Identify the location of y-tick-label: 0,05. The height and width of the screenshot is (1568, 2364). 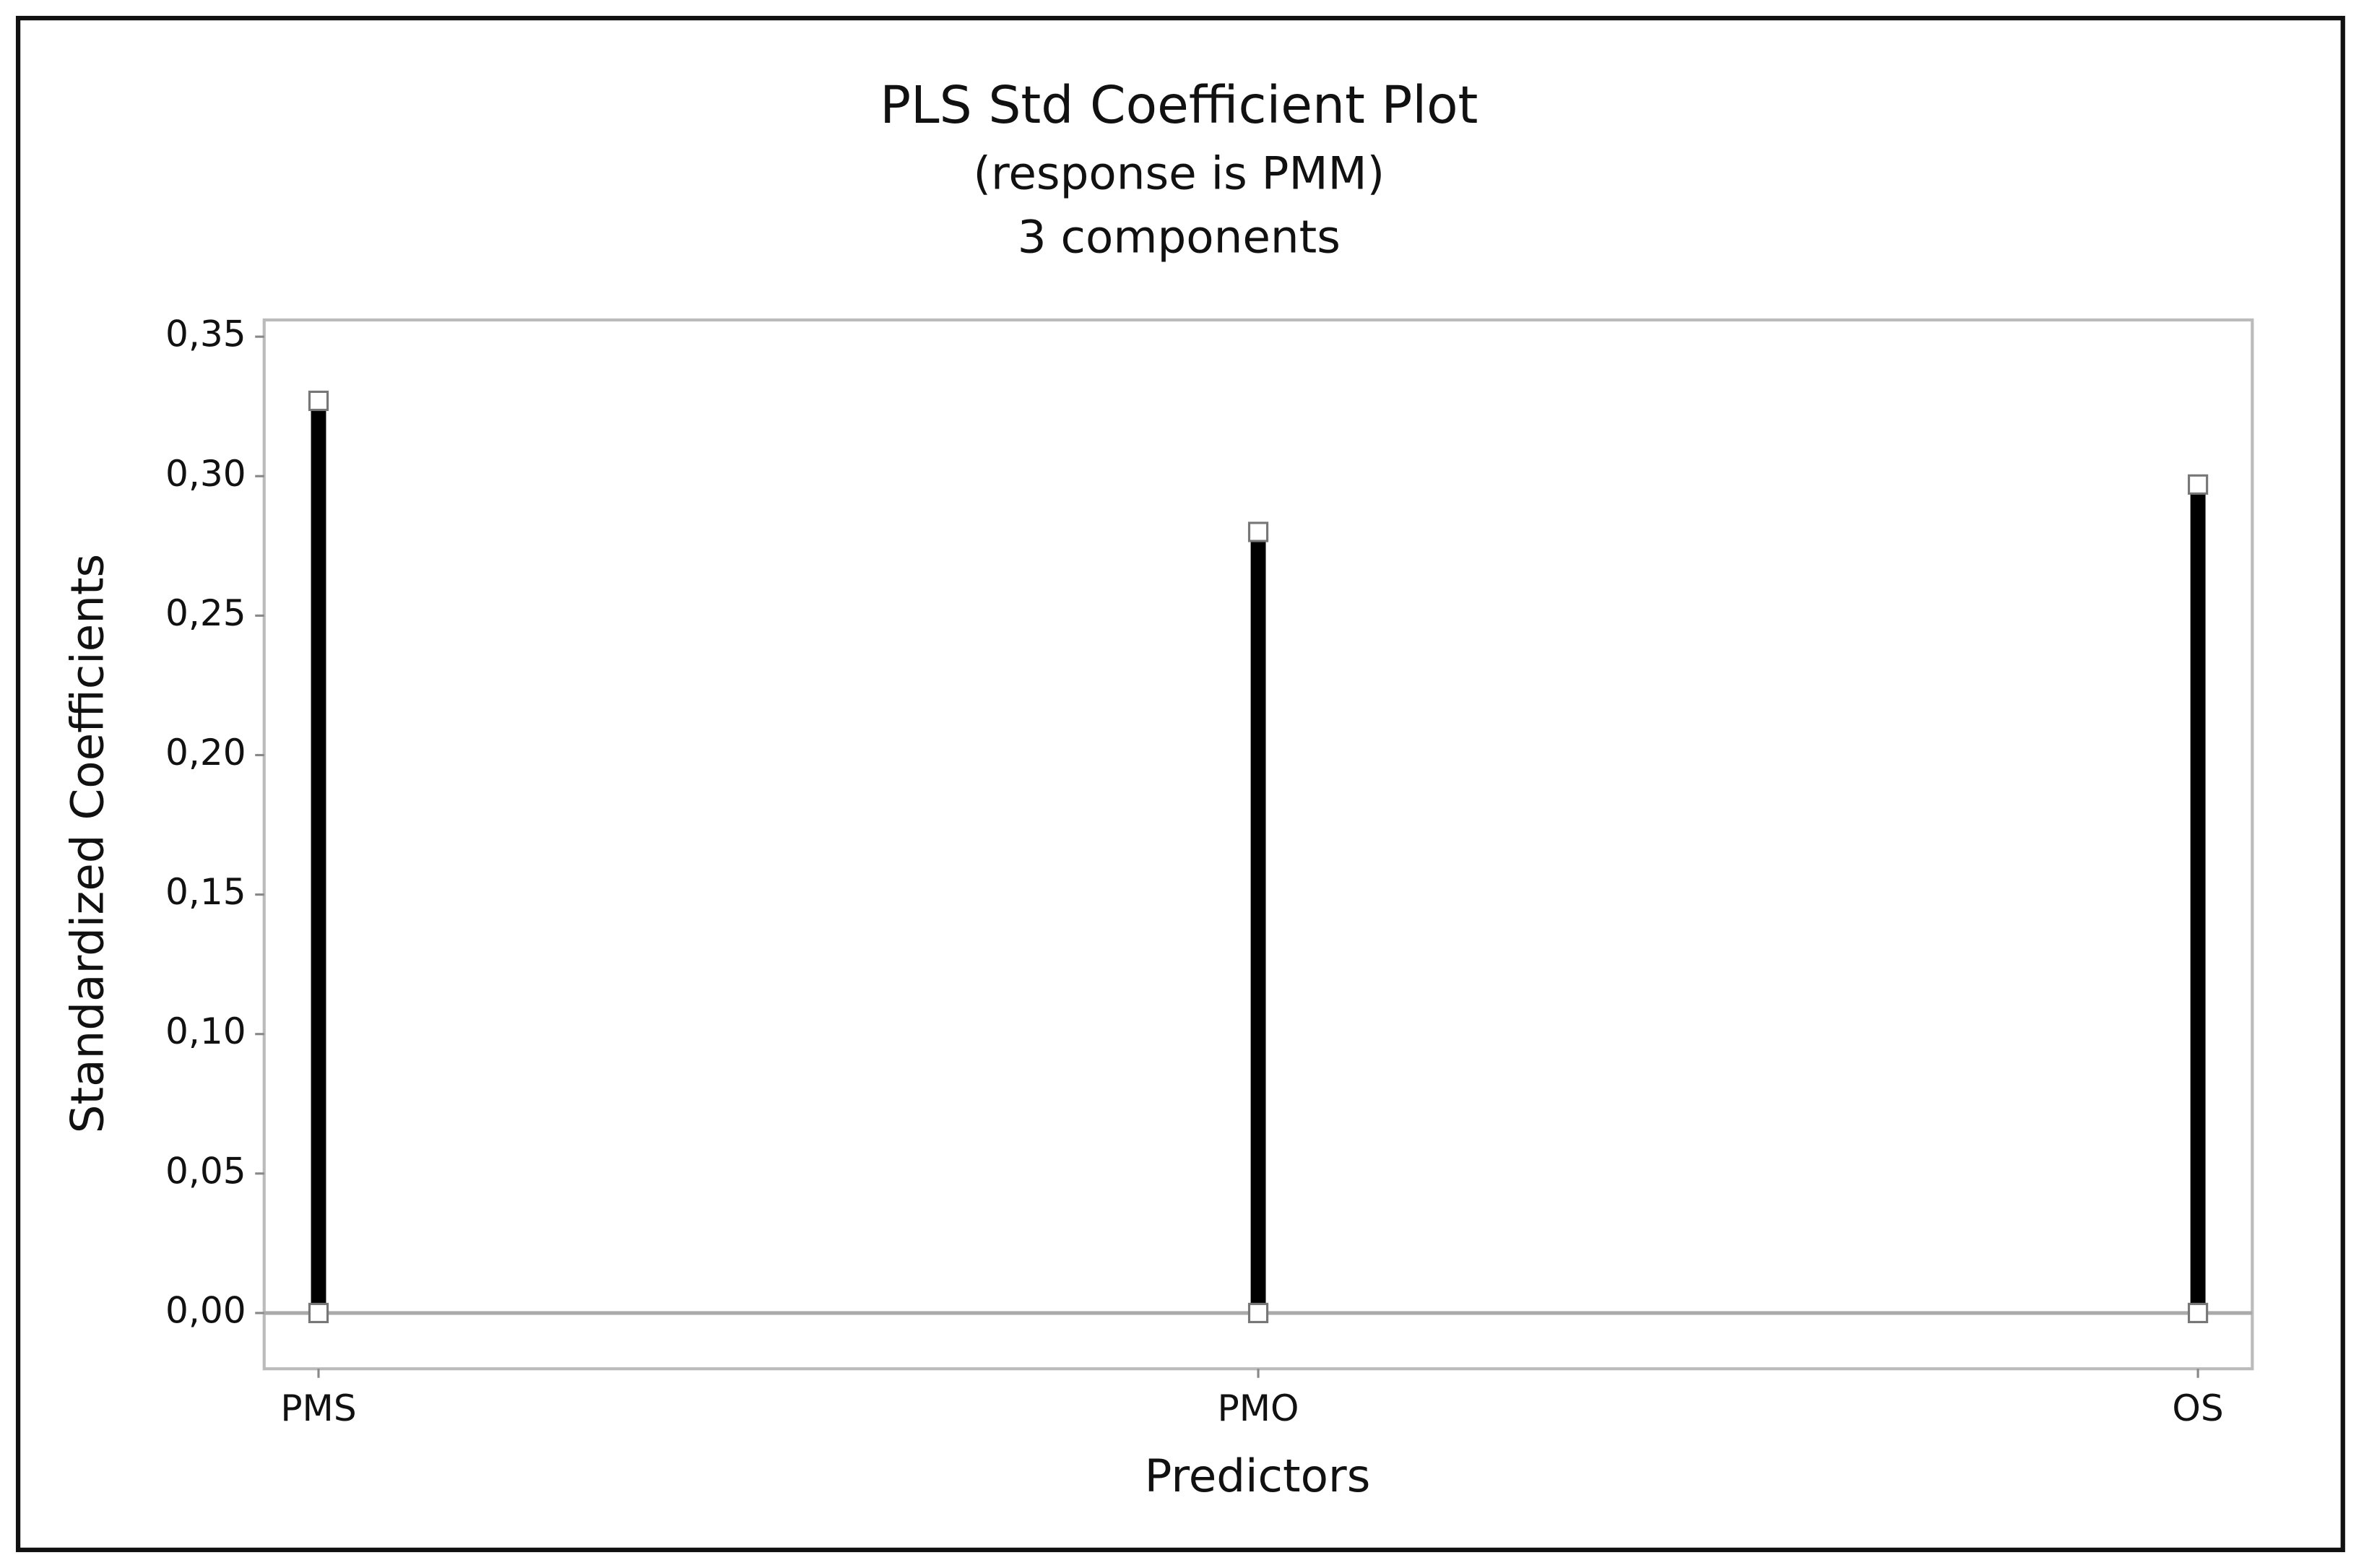
(205, 1170).